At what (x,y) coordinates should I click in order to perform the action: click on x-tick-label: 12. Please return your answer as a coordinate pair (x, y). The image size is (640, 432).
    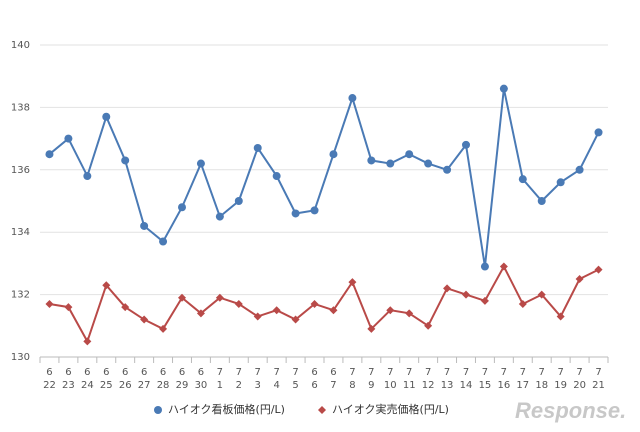
    Looking at the image, I should click on (428, 385).